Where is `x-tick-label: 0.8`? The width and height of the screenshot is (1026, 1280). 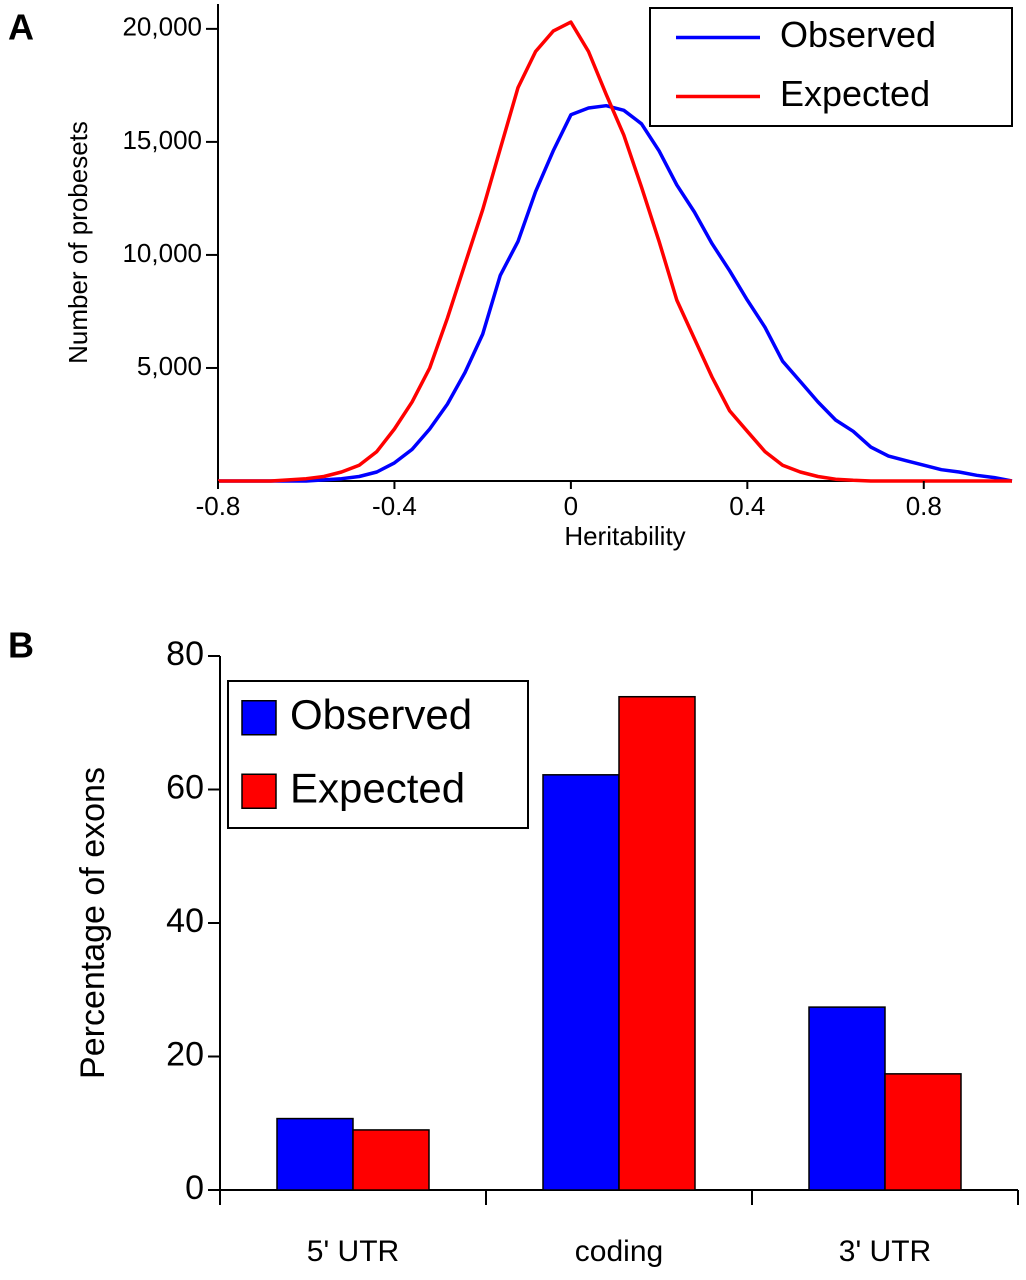 x-tick-label: 0.8 is located at coordinates (924, 506).